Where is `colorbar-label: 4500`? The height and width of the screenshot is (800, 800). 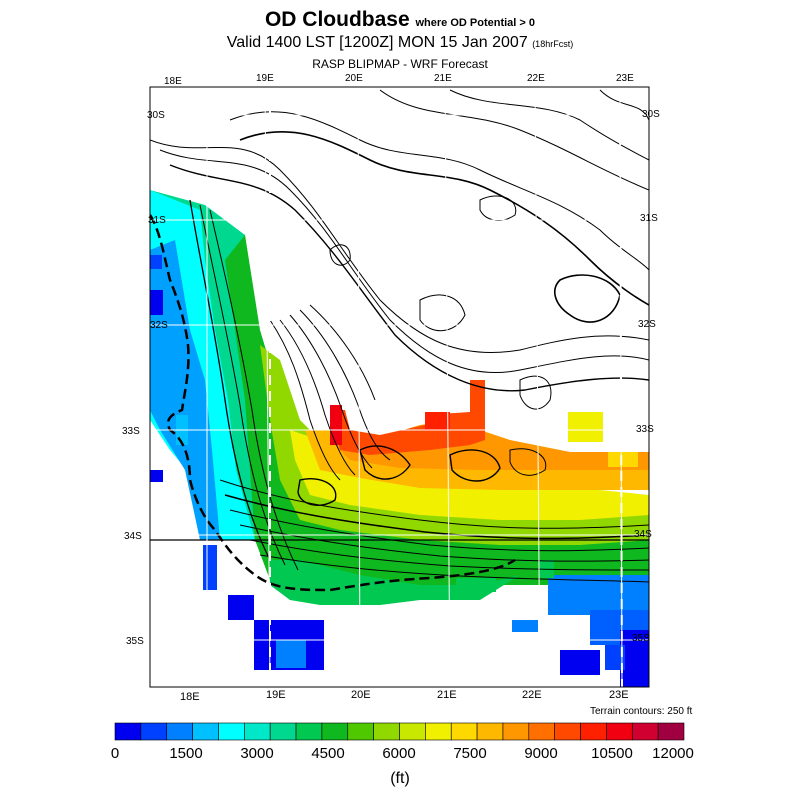
colorbar-label: 4500 is located at coordinates (328, 753).